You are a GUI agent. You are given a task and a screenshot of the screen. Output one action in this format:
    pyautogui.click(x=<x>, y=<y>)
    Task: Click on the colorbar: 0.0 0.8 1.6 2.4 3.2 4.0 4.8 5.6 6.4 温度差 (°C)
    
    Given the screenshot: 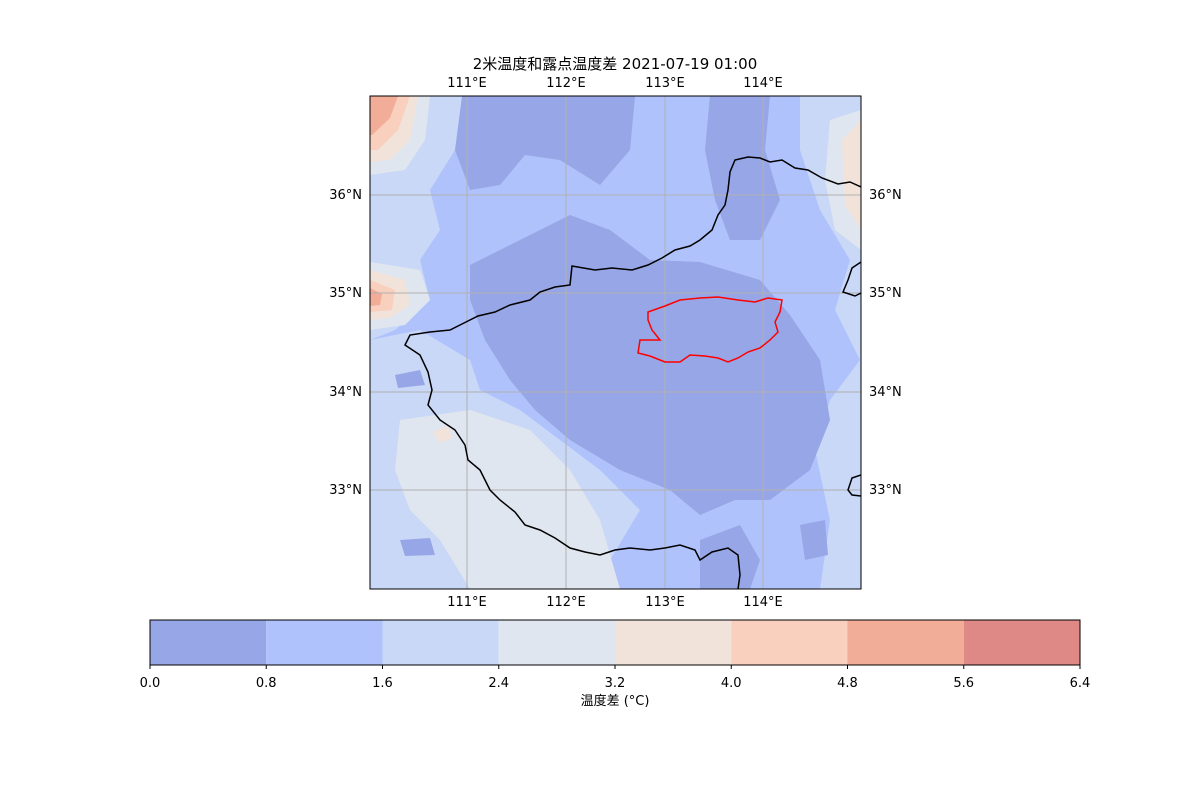 What is the action you would take?
    pyautogui.click(x=615, y=664)
    